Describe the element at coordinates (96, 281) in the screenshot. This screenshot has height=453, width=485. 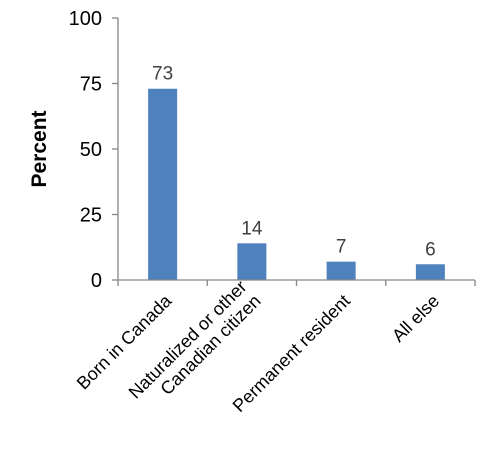
I see `y-tick-label: 0` at that location.